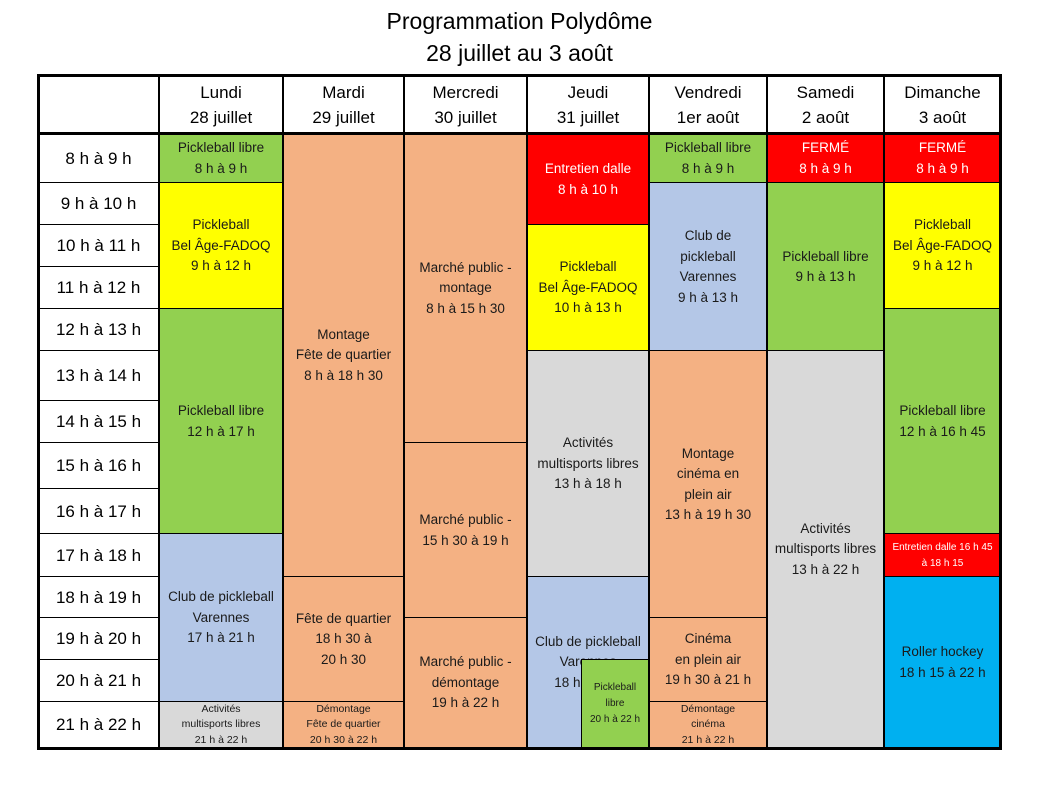 This screenshot has height=785, width=1039. I want to click on day-header-name: Dimanche, so click(942, 92).